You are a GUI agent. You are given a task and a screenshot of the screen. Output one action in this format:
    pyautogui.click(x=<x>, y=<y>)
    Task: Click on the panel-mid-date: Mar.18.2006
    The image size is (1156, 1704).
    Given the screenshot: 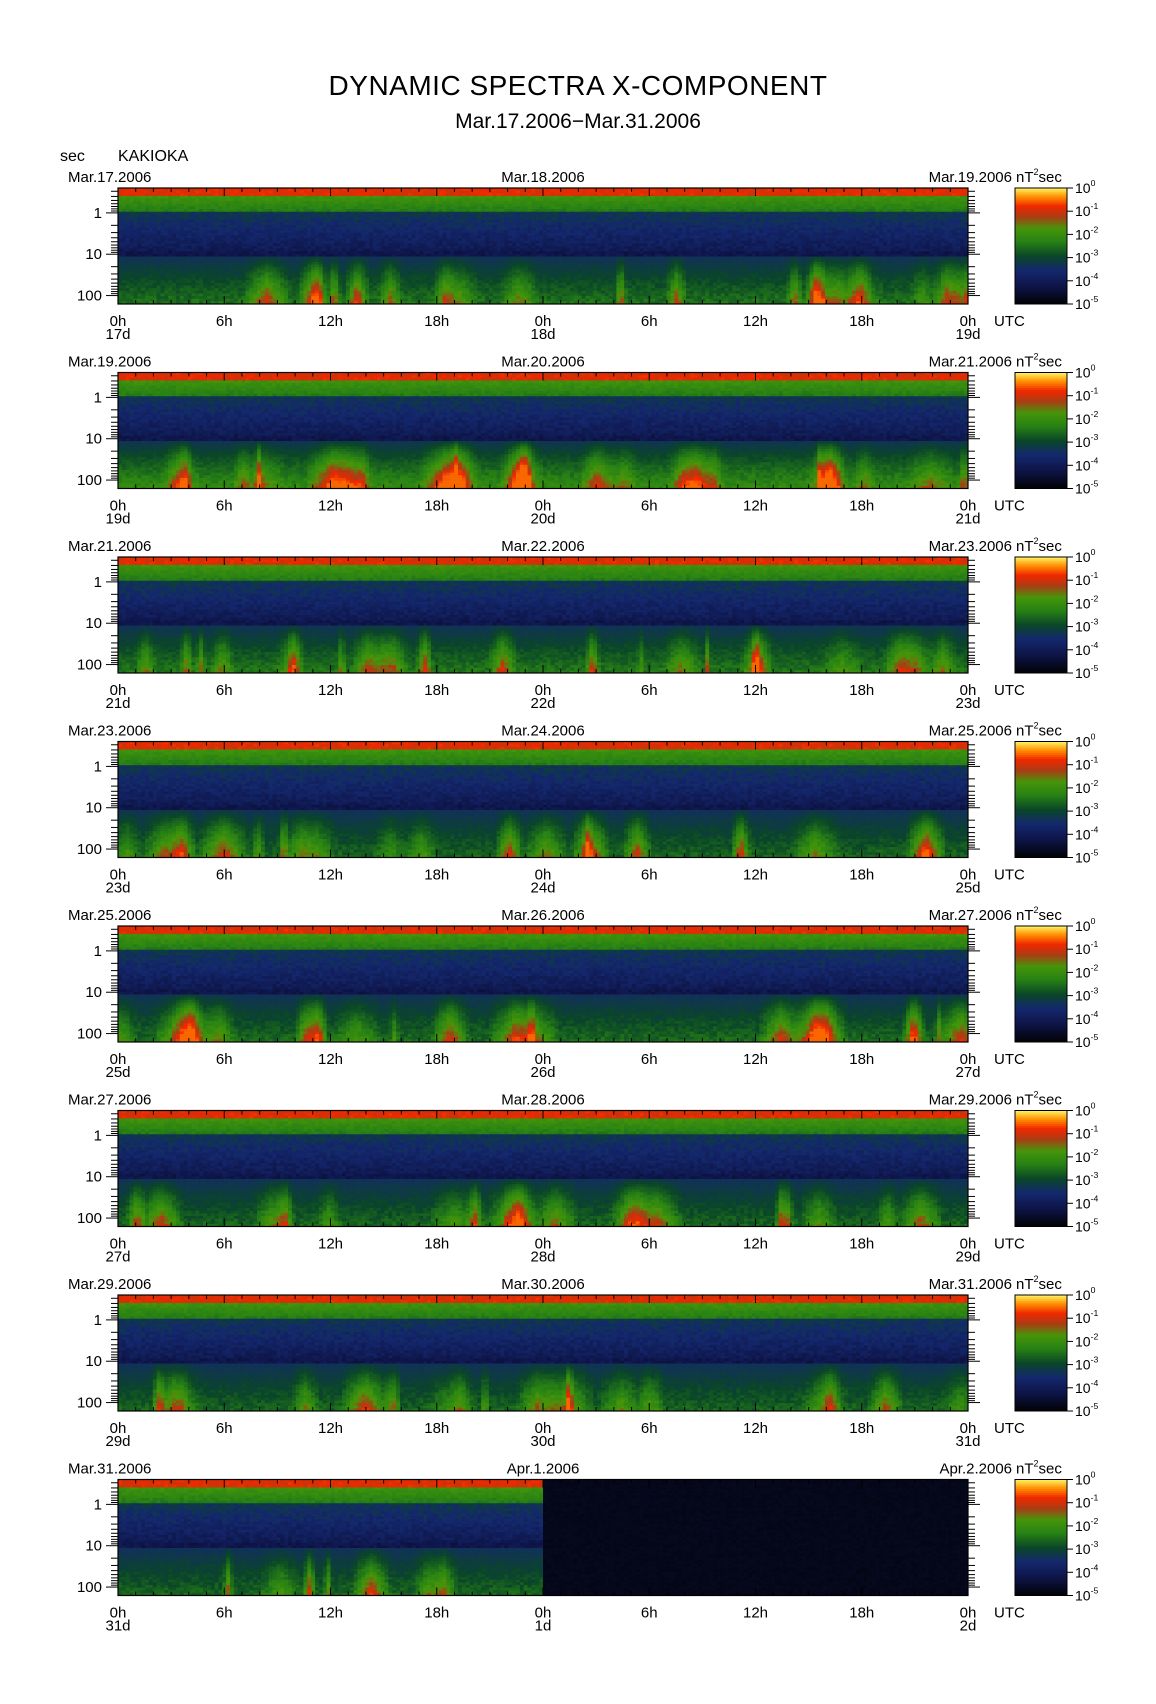 What is the action you would take?
    pyautogui.click(x=542, y=177)
    